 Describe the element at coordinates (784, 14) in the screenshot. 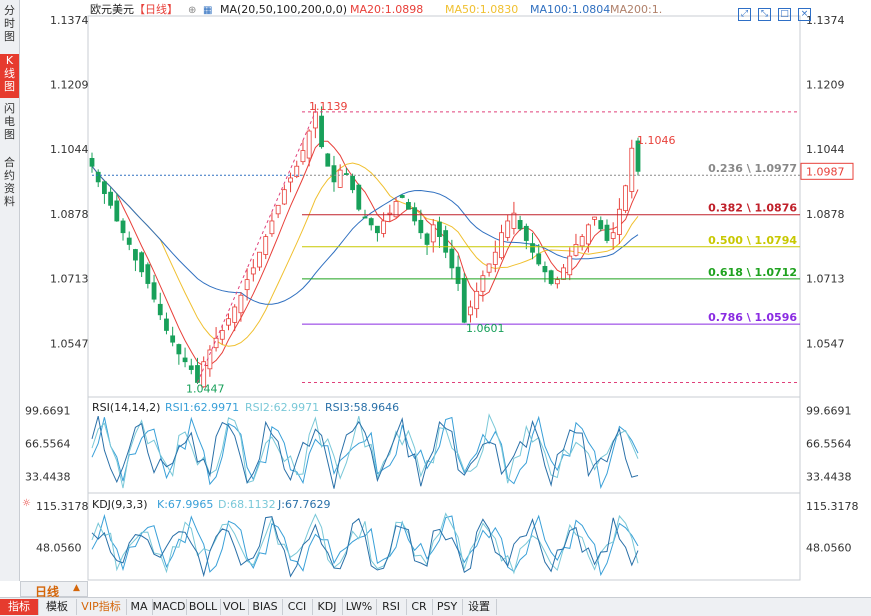

I see `fullscreen-icon: □` at that location.